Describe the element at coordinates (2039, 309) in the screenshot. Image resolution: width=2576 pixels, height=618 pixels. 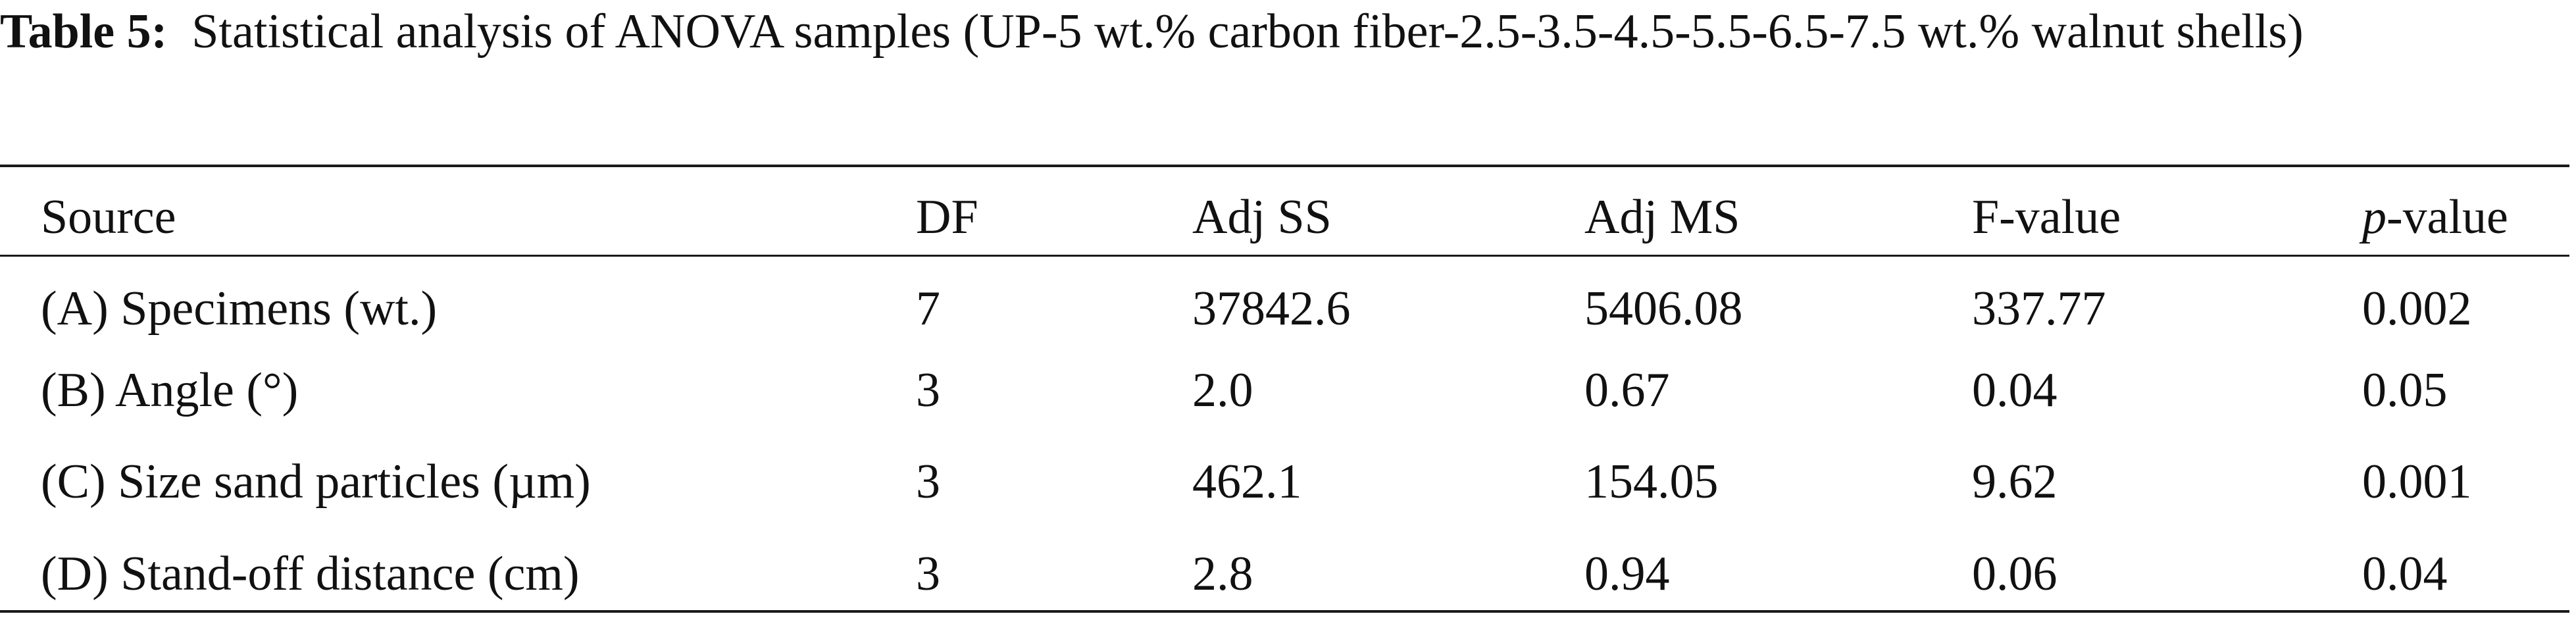
I see `cell-f-value: 337.77` at that location.